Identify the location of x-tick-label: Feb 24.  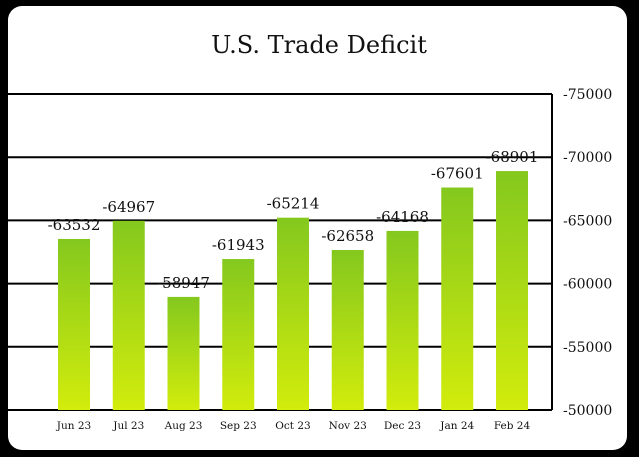
(512, 426).